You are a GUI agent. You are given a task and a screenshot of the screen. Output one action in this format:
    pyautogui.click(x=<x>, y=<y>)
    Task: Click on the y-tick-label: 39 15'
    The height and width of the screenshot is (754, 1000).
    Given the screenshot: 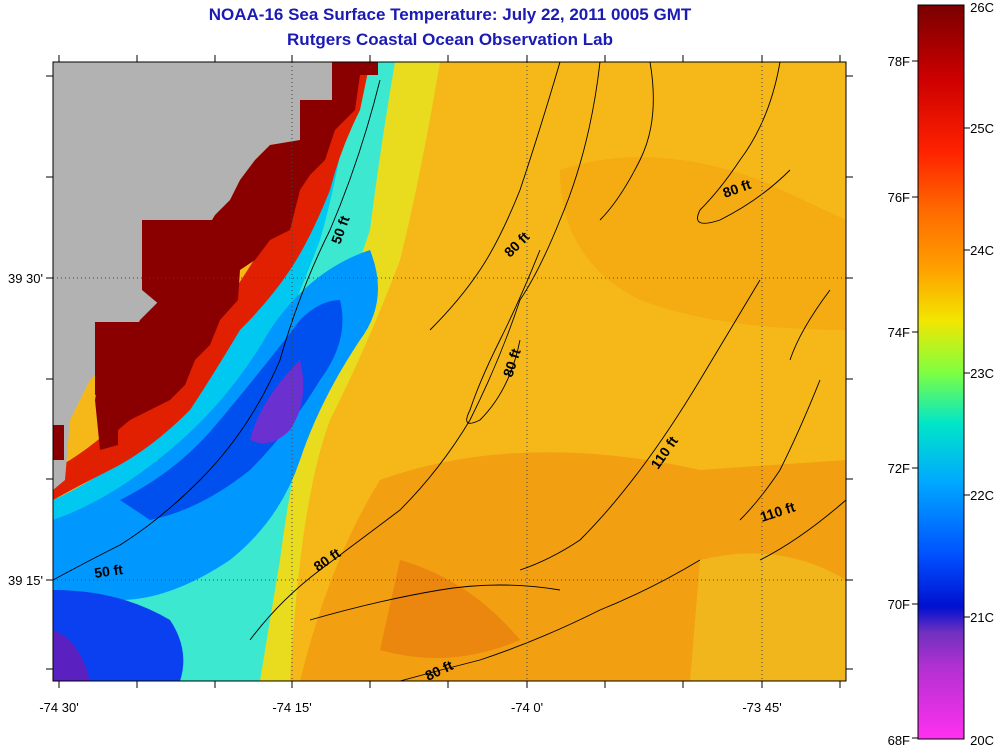 What is the action you would take?
    pyautogui.click(x=25, y=580)
    